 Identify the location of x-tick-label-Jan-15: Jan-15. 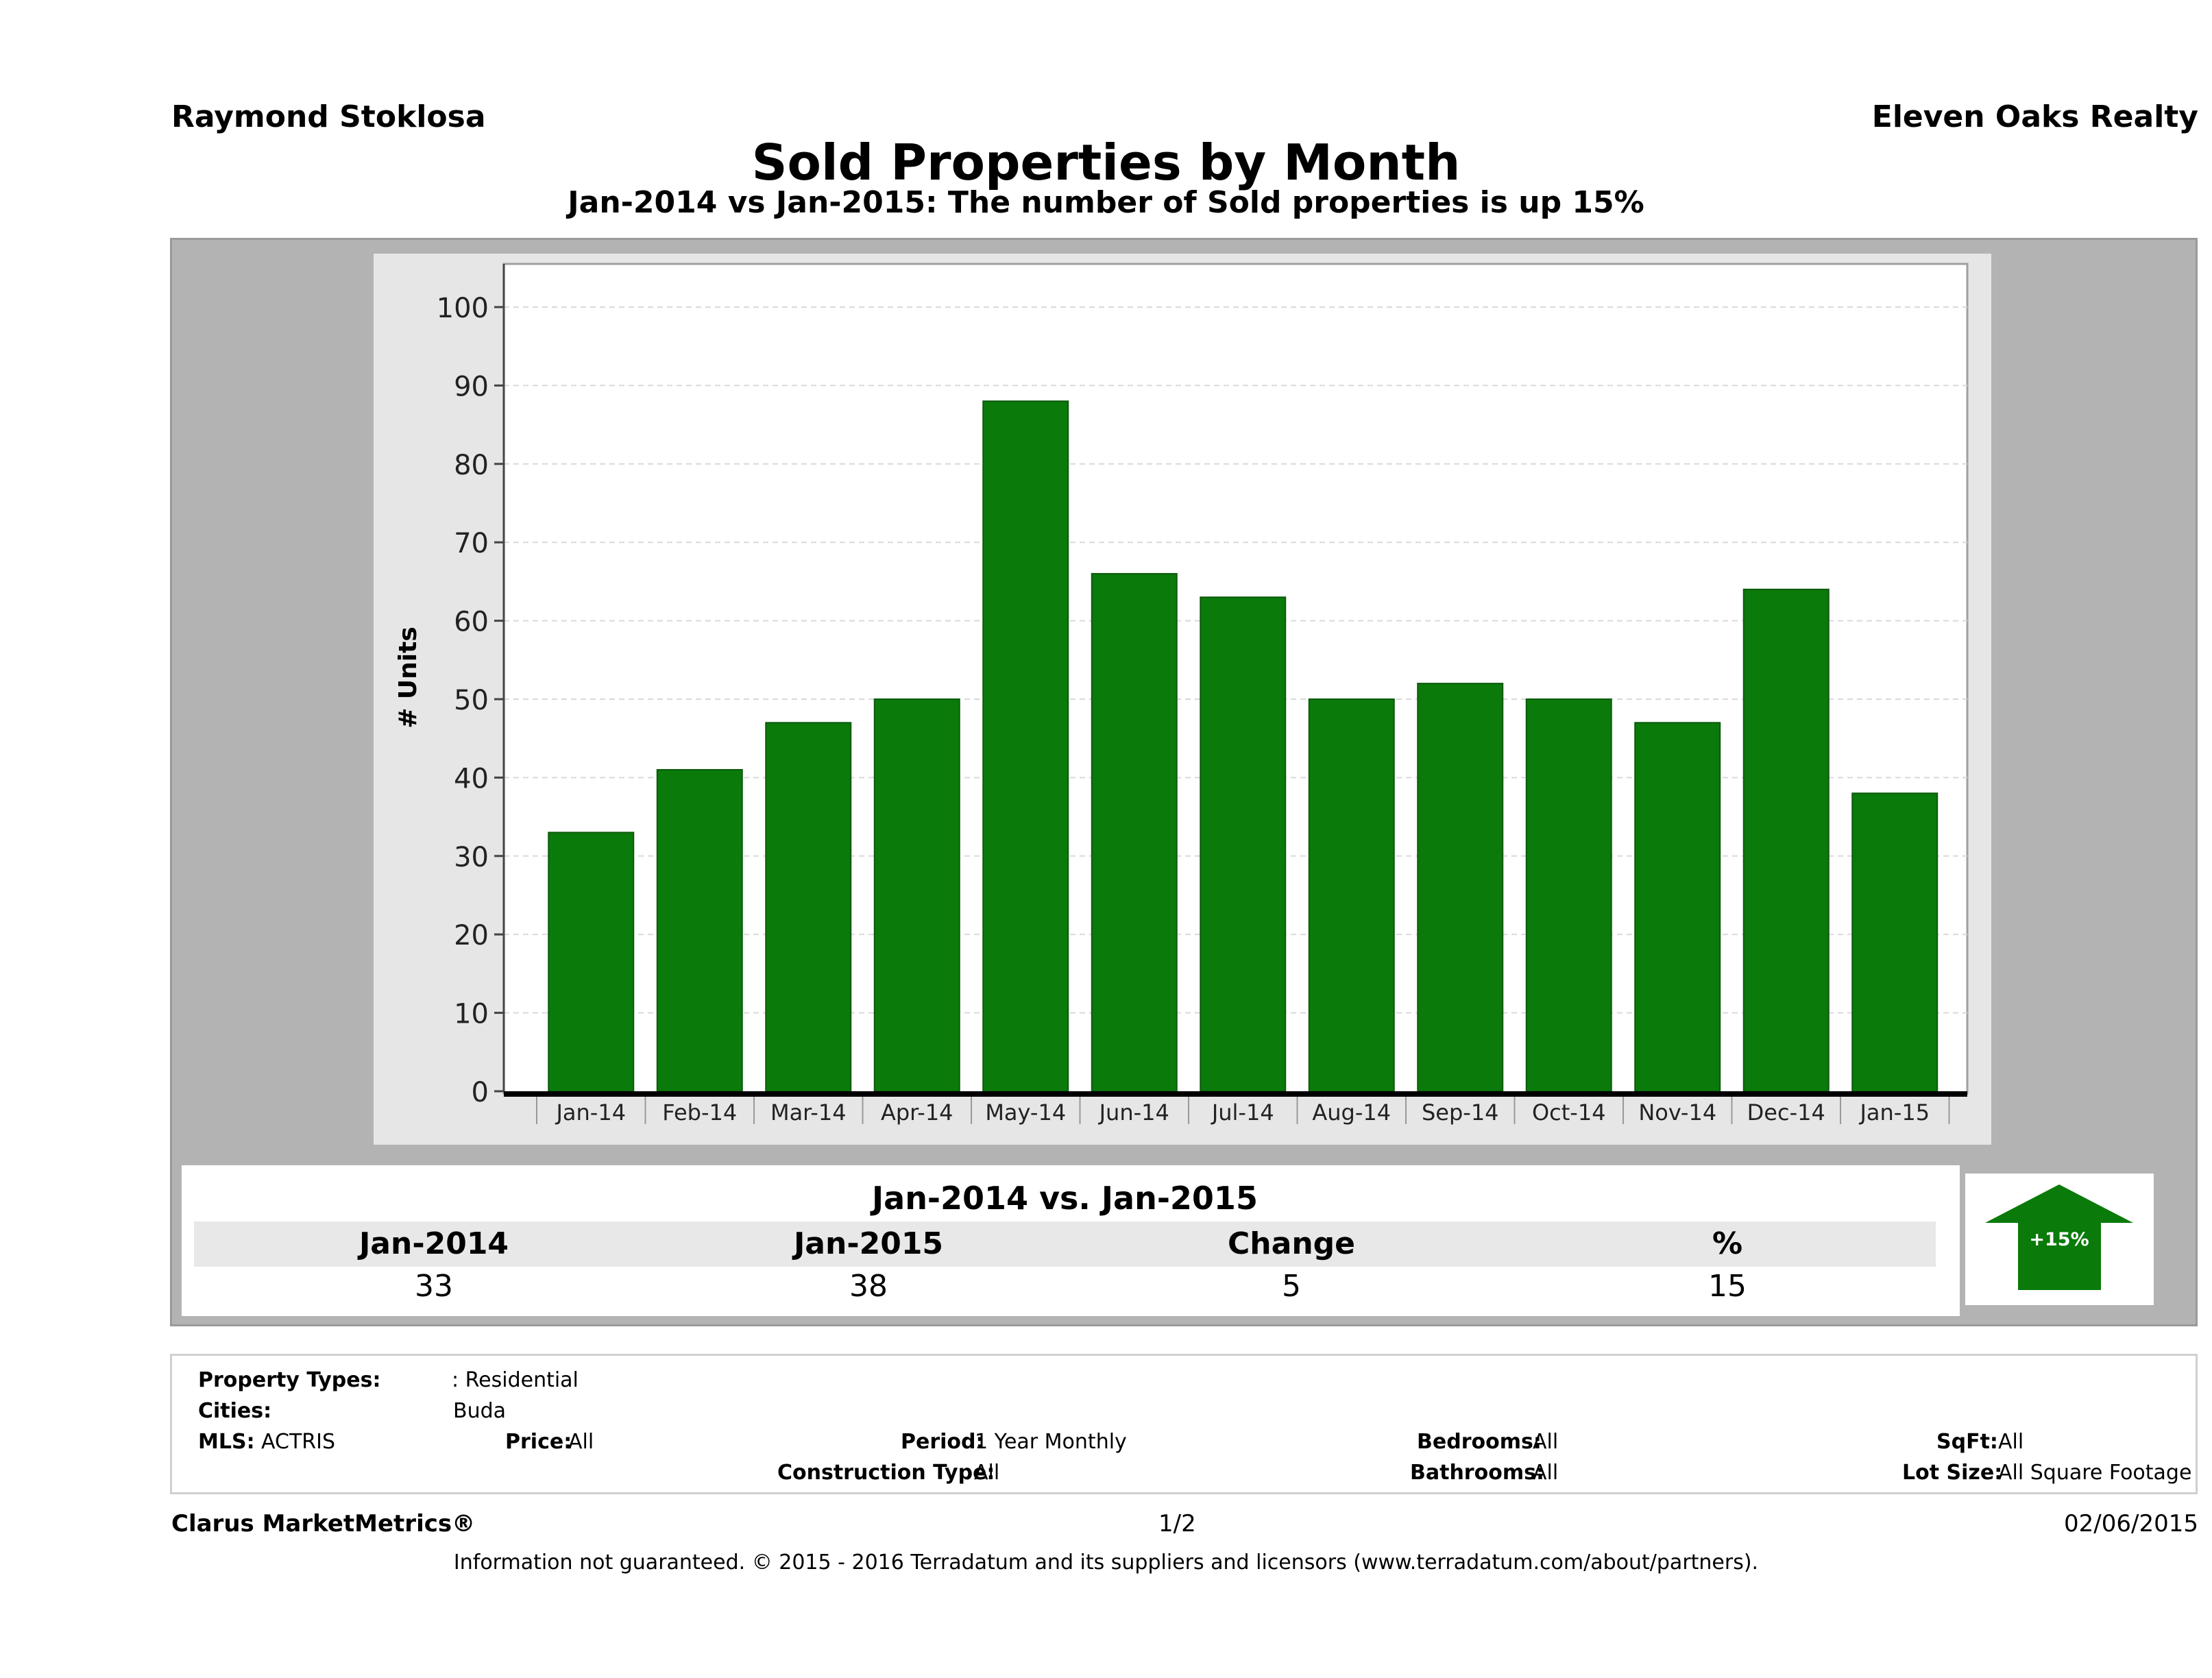
(1894, 1112).